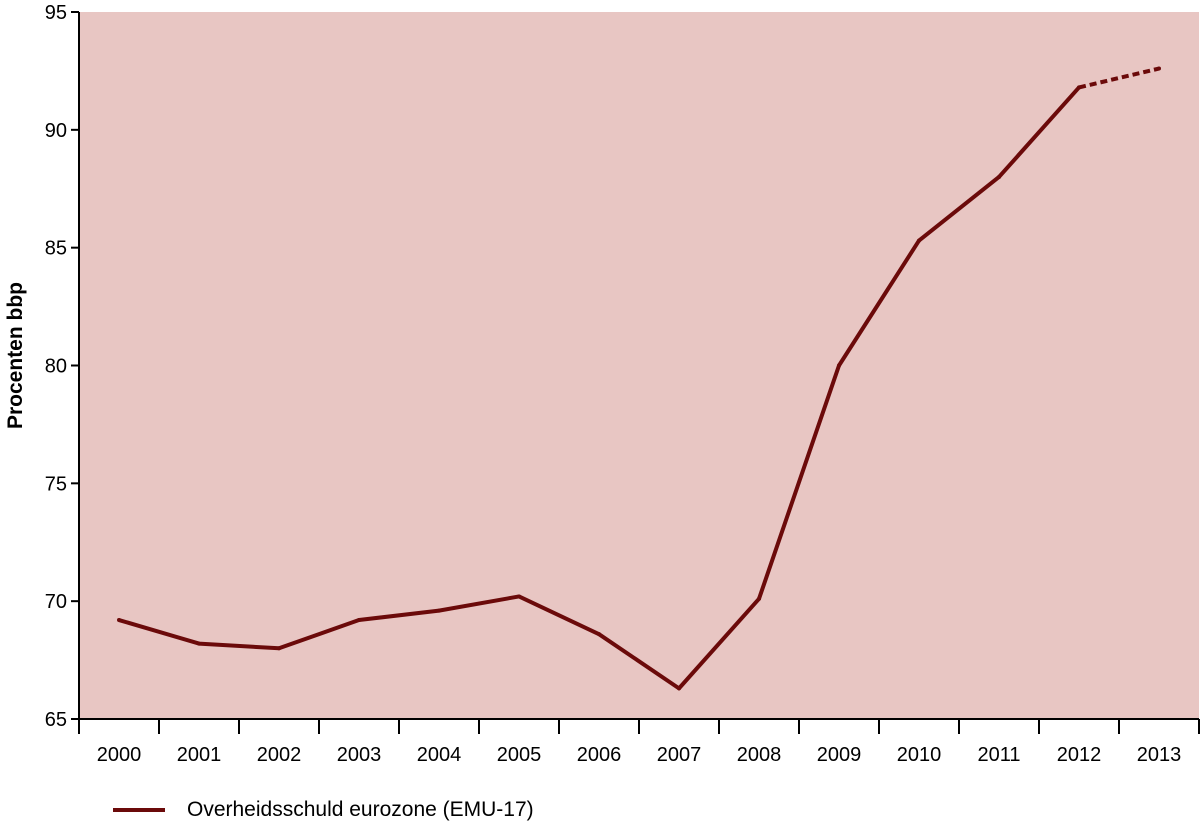  What do you see at coordinates (1159, 755) in the screenshot?
I see `x-tick-label: 2013` at bounding box center [1159, 755].